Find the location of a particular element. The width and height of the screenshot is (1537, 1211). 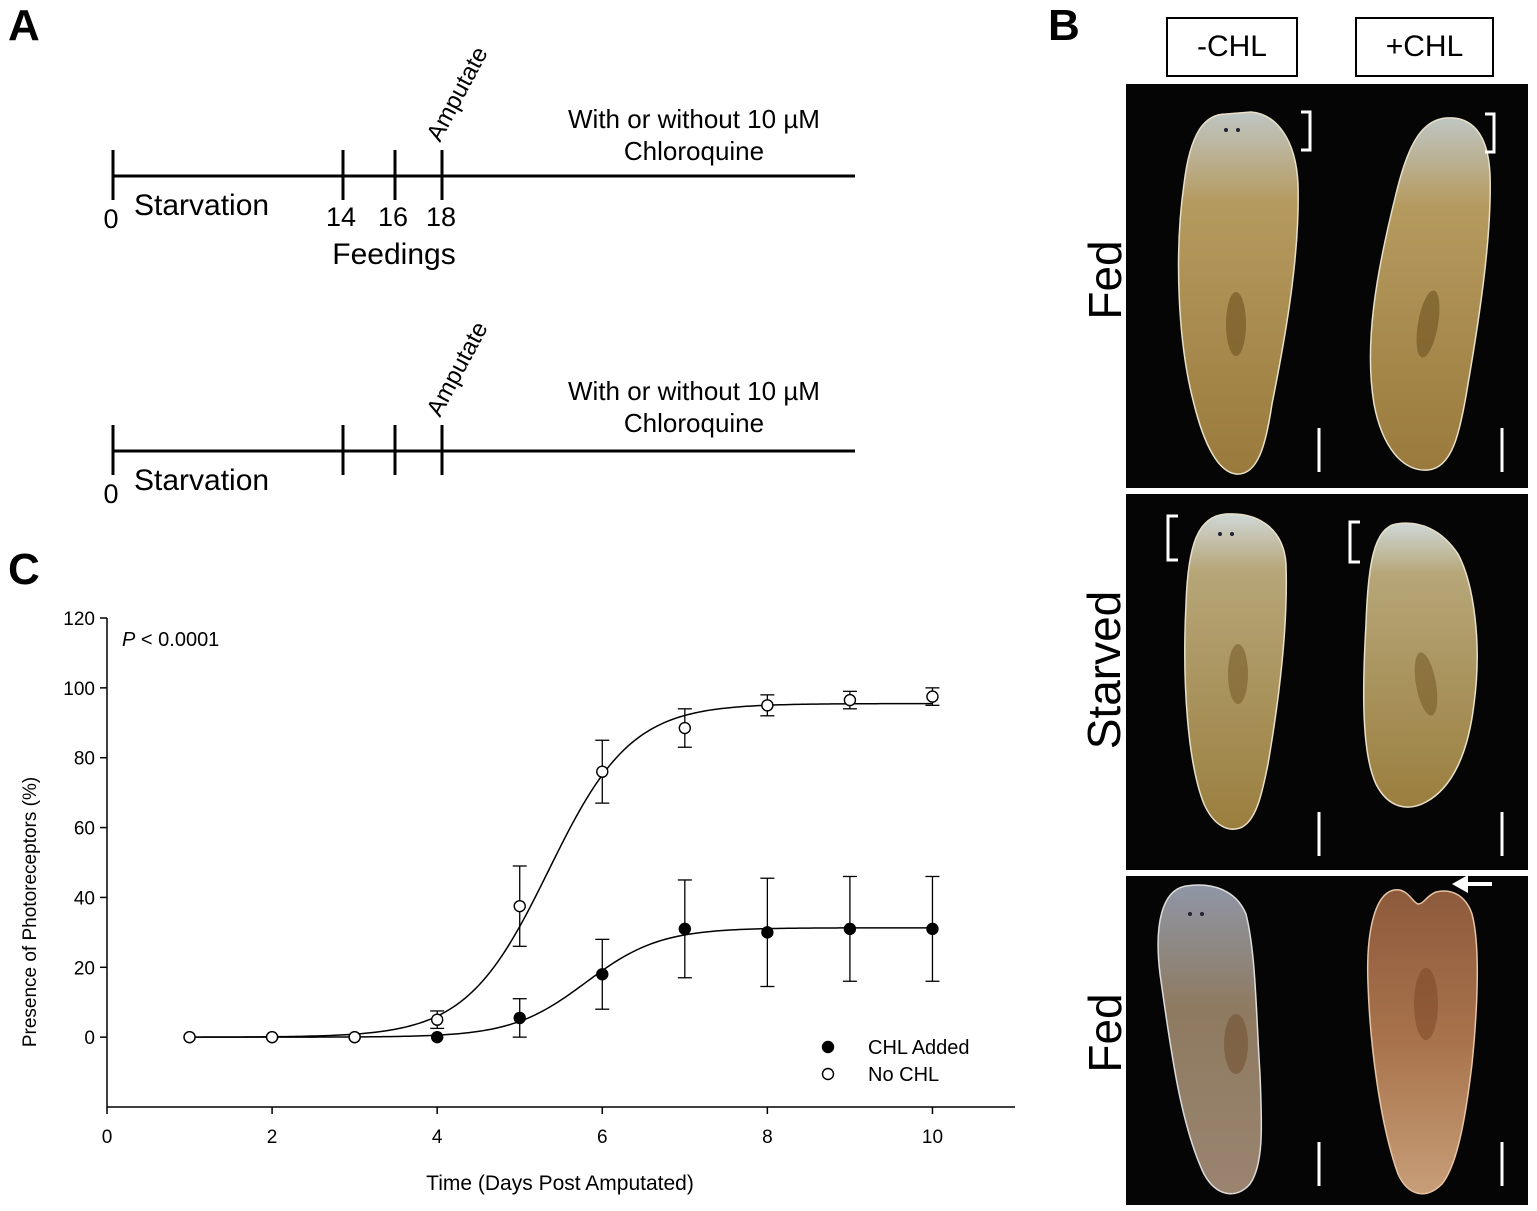

timeline-2-amputate-label: Amputate is located at coordinates (457, 368).